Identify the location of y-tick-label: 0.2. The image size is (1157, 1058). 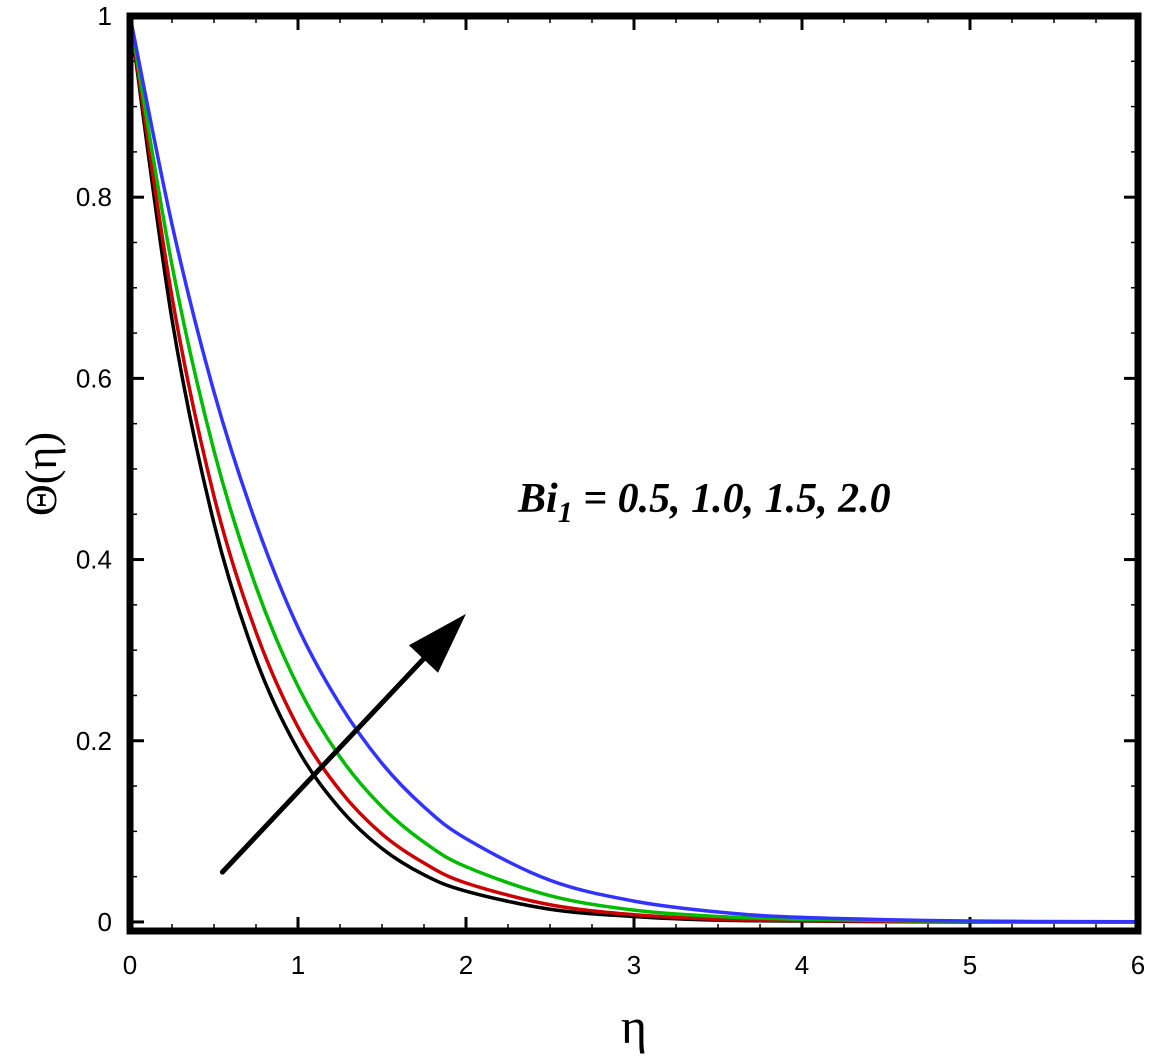
(94, 741).